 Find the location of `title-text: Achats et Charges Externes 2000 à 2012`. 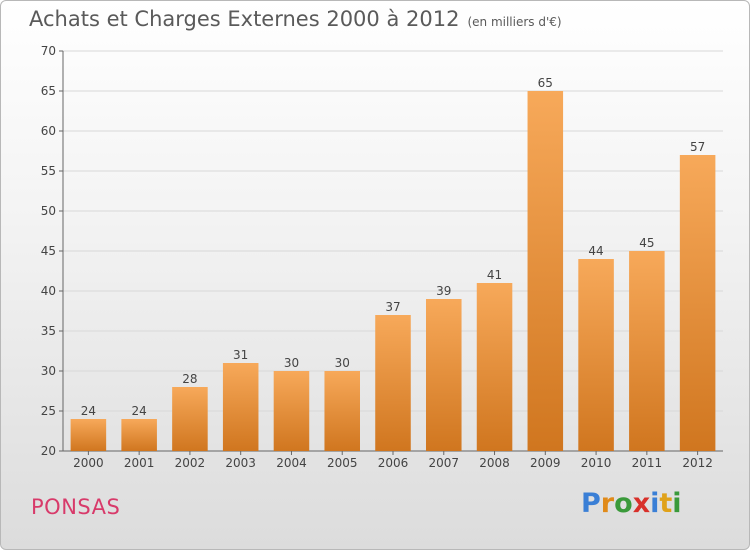

title-text: Achats et Charges Externes 2000 à 2012 is located at coordinates (244, 19).